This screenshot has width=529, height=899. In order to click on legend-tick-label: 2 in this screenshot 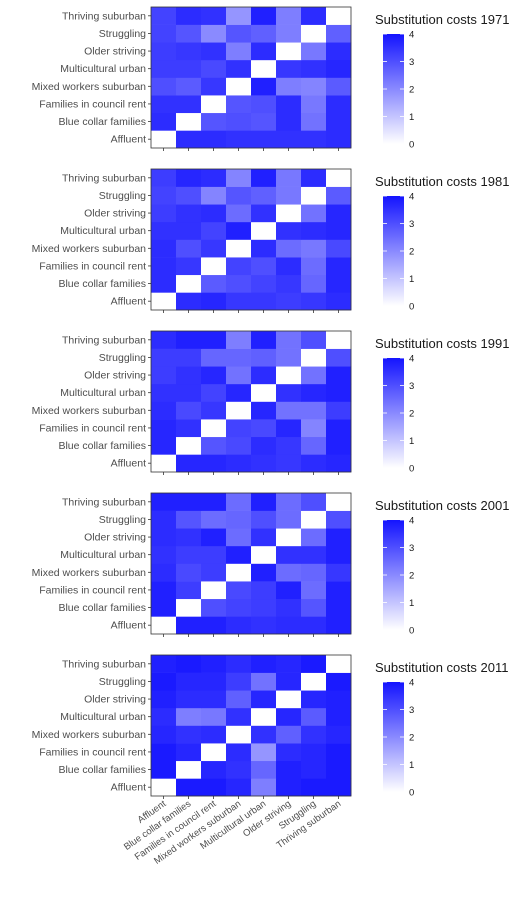, I will do `click(411, 576)`.